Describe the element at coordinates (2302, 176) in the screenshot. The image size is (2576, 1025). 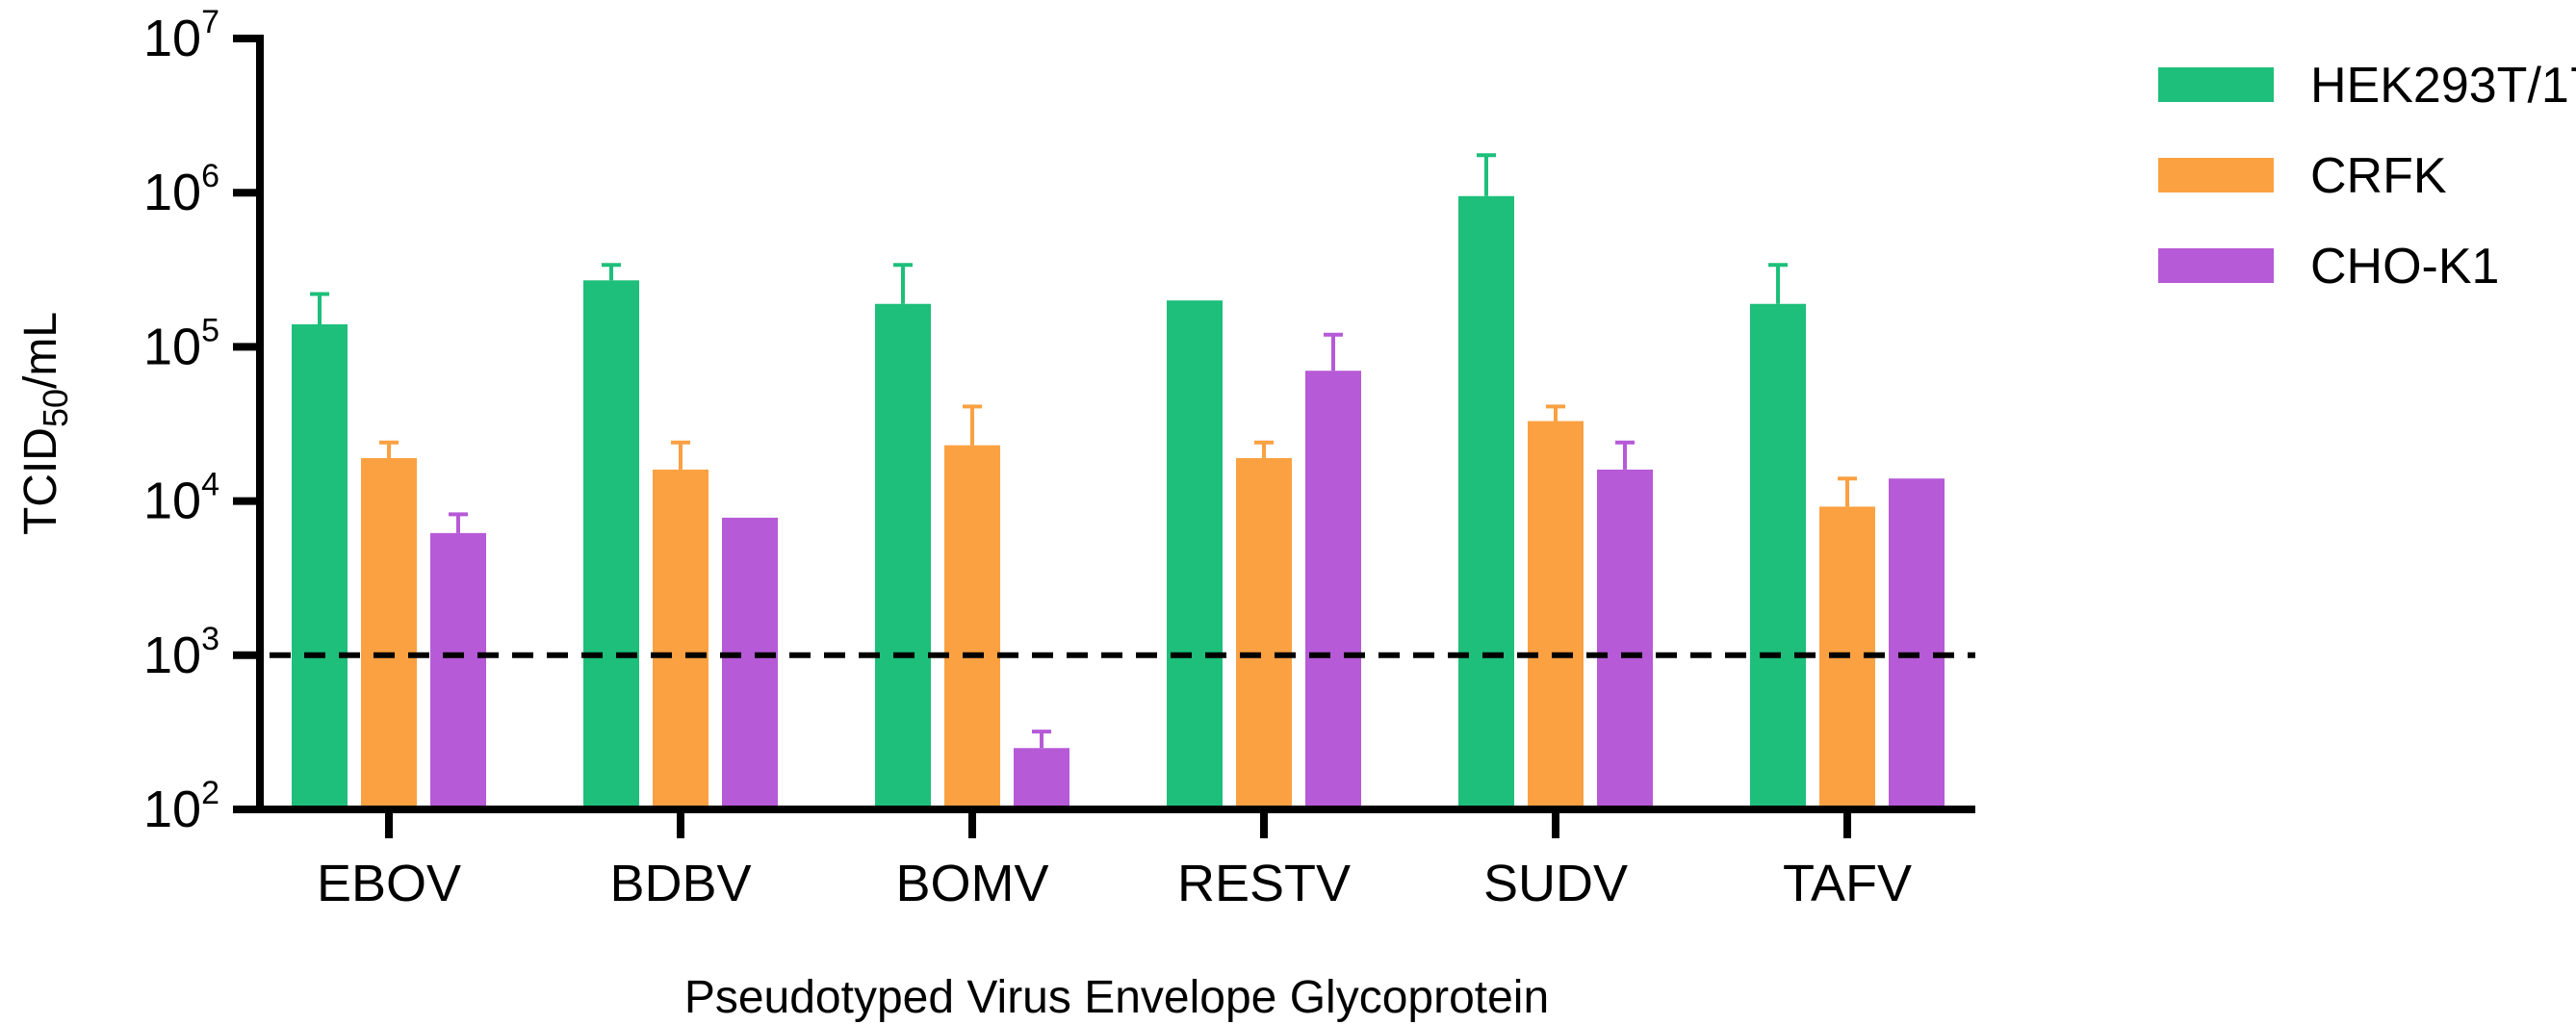
I see `legend-item-crfk: CRFK` at that location.